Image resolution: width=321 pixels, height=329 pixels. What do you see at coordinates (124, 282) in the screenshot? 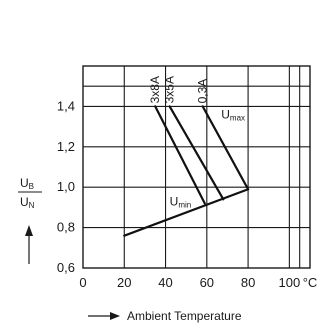
I see `x-tick-label: 20` at bounding box center [124, 282].